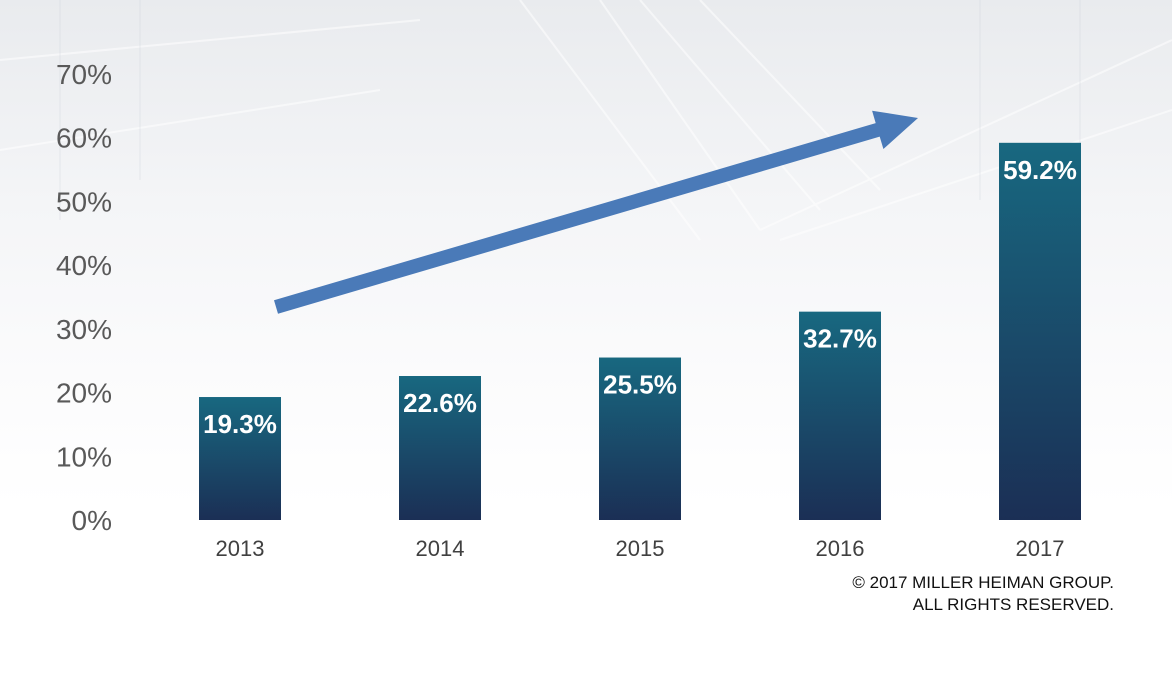 The height and width of the screenshot is (676, 1172). I want to click on x-tick-label: 2016, so click(840, 548).